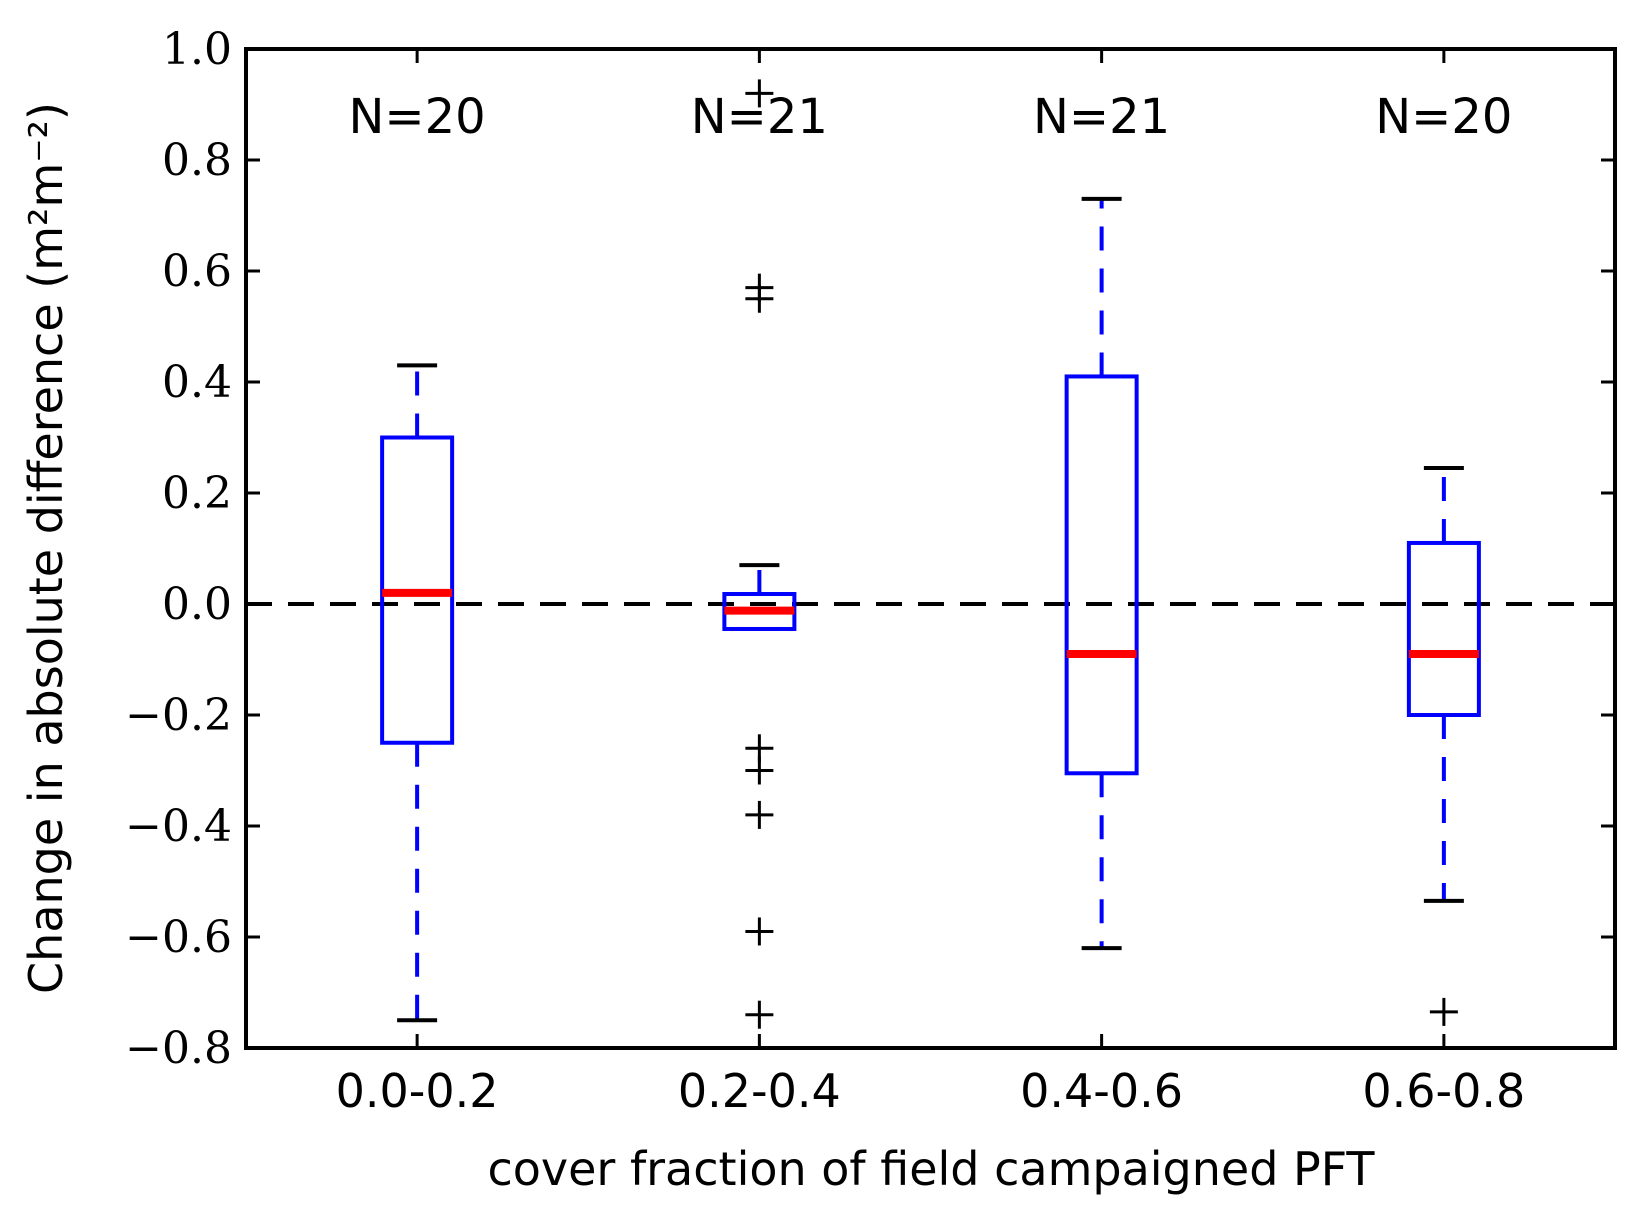 This screenshot has height=1208, width=1637. Describe the element at coordinates (417, 1091) in the screenshot. I see `x-tick-label: 0.0-0.2` at that location.